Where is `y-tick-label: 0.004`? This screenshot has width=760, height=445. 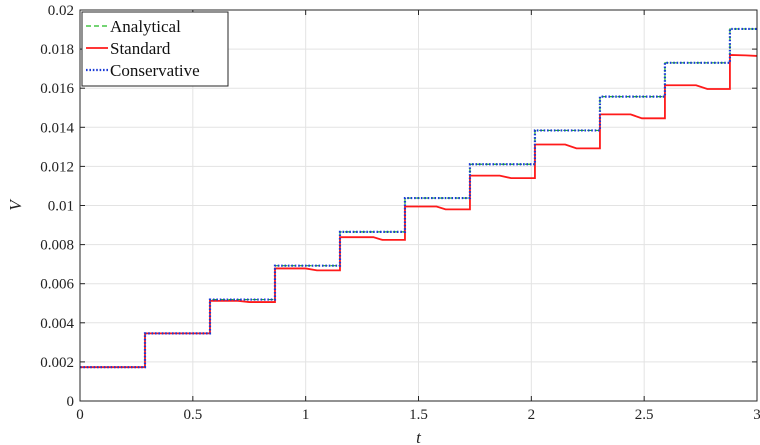
y-tick-label: 0.004 is located at coordinates (57, 324).